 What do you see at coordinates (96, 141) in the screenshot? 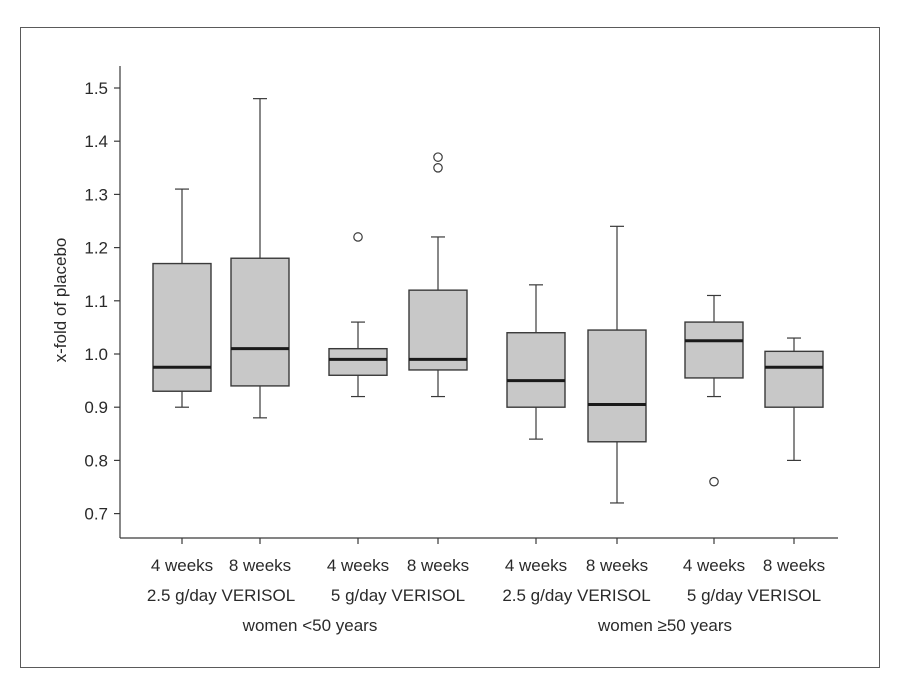
I see `y-tick-label: 1.4` at bounding box center [96, 141].